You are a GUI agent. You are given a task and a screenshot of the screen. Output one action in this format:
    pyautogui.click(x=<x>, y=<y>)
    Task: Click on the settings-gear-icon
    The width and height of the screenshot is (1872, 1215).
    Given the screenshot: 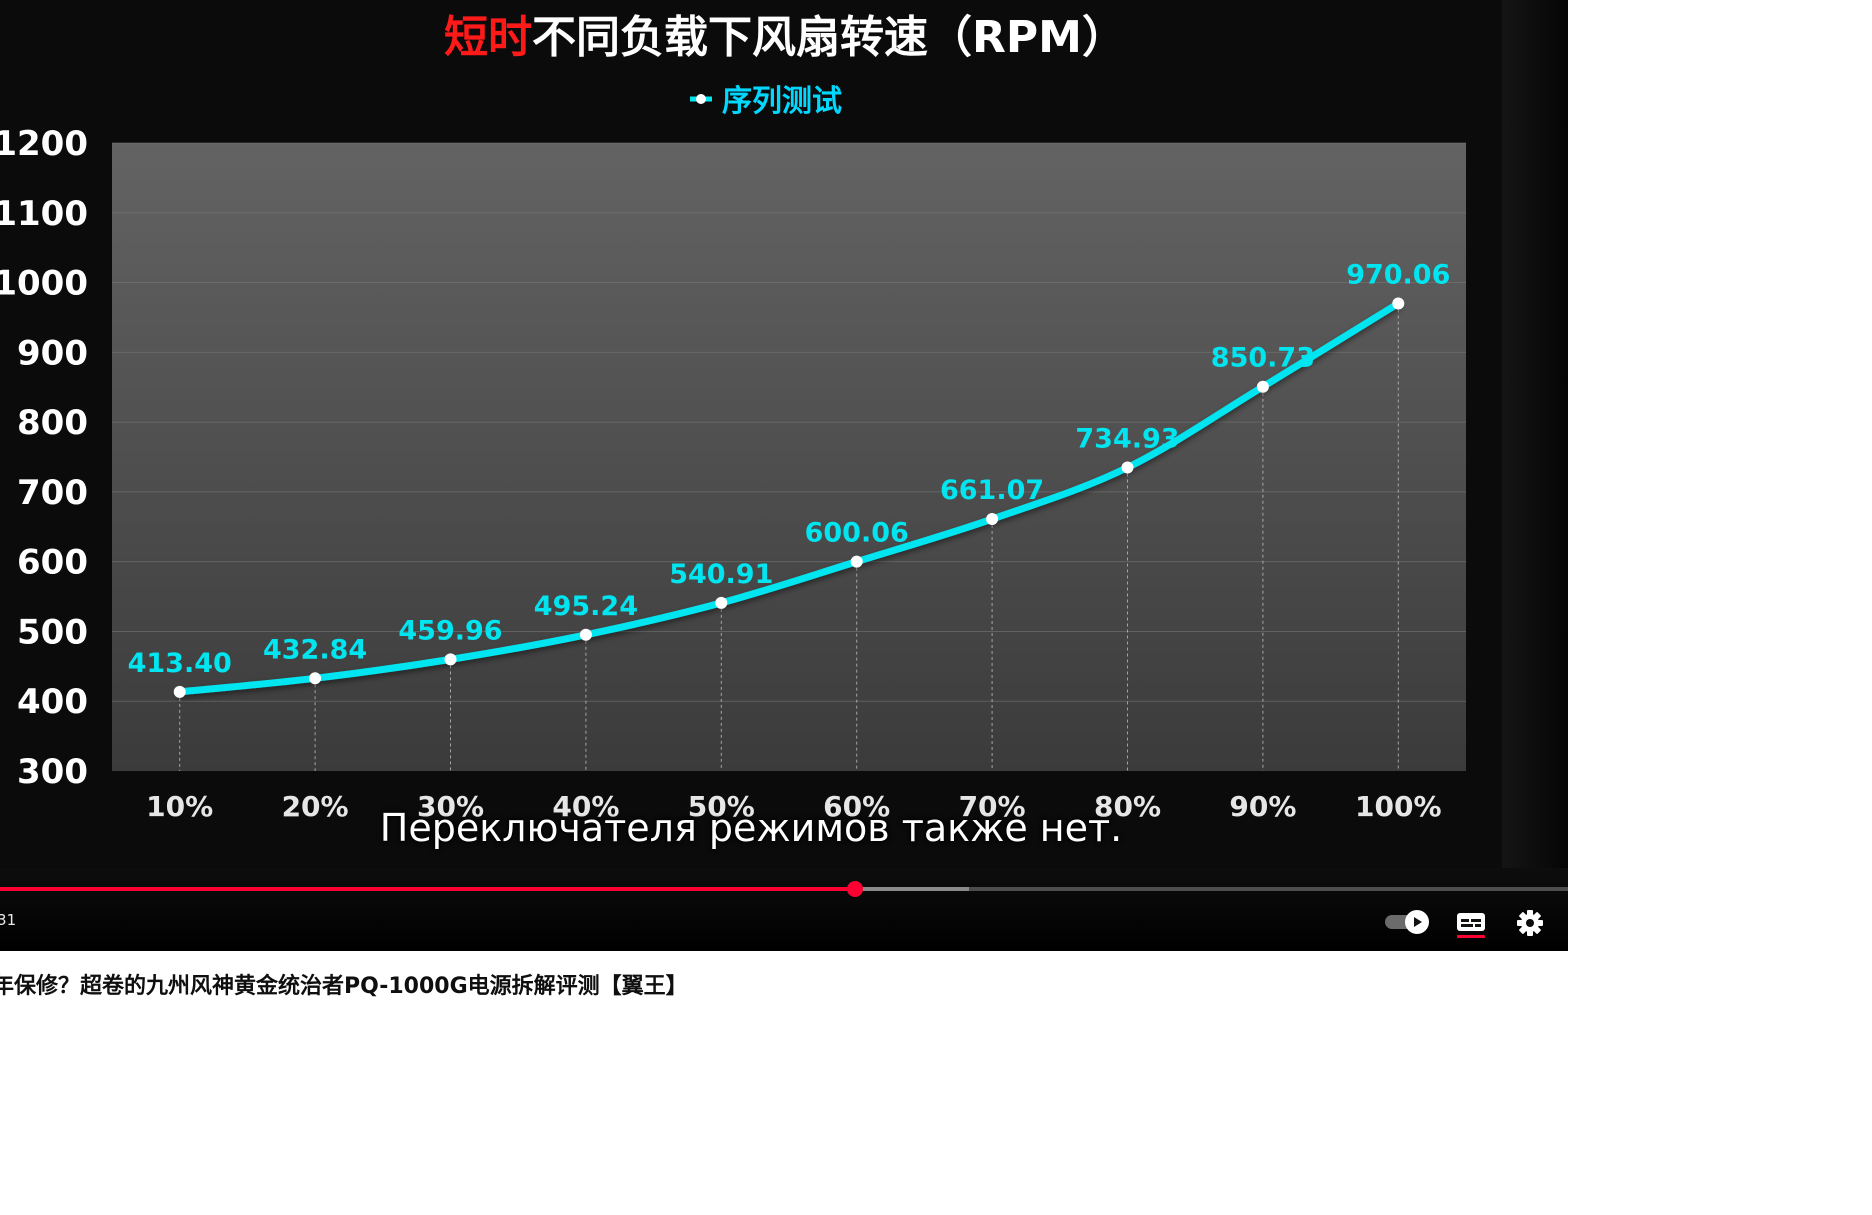 What is the action you would take?
    pyautogui.click(x=1530, y=923)
    